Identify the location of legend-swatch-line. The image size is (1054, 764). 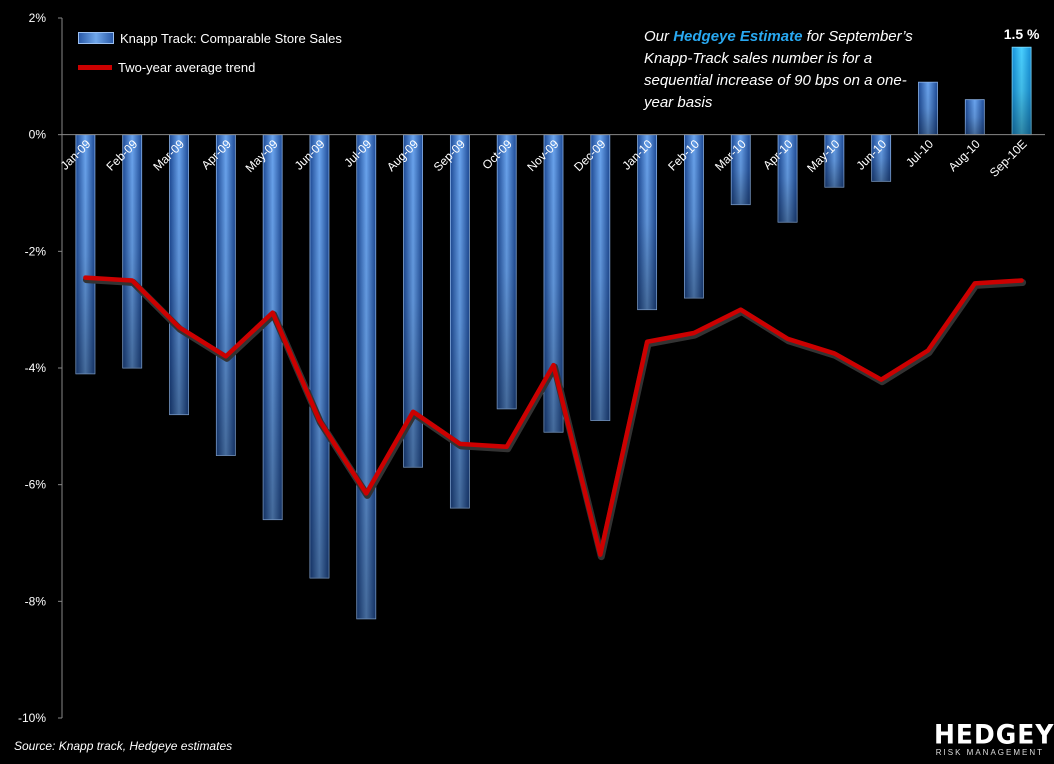
(95, 67).